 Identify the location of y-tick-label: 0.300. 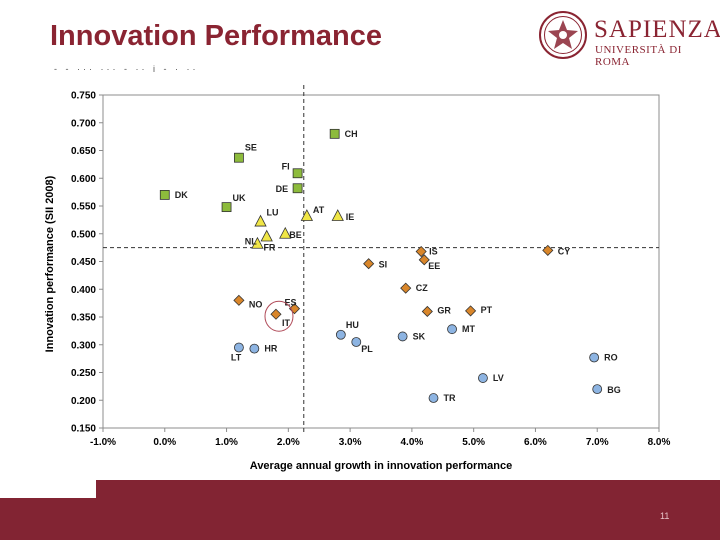
(83, 345).